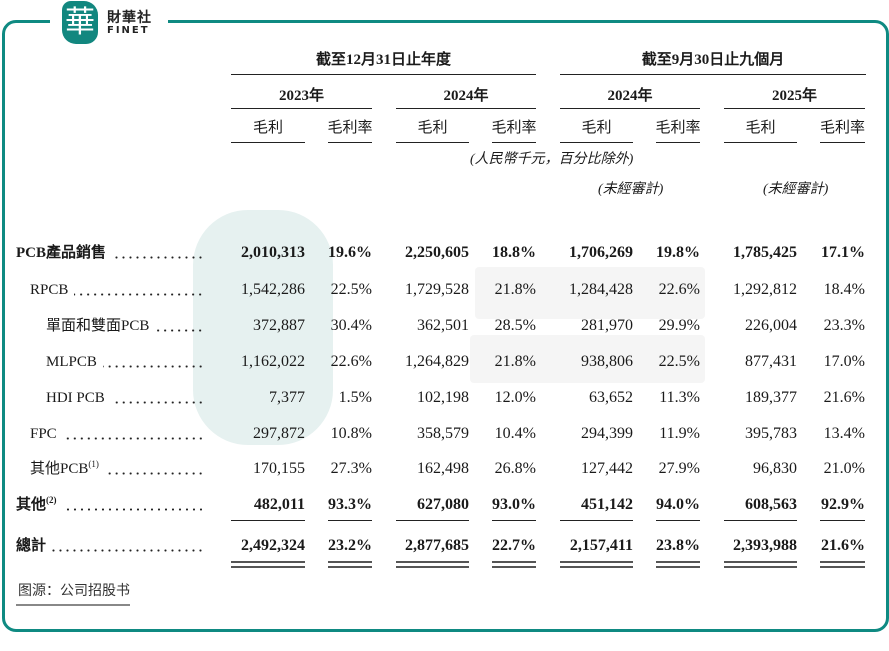 This screenshot has width=889, height=651. Describe the element at coordinates (843, 252) in the screenshot. I see `gross-margin-cell: 17.1%` at that location.